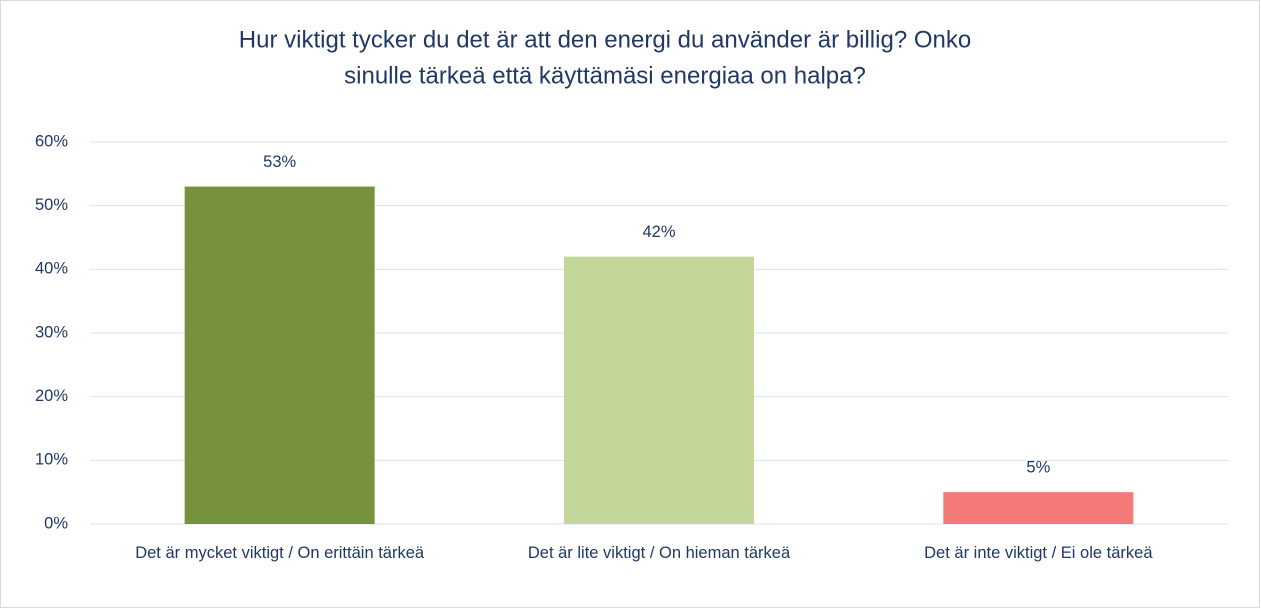 This screenshot has width=1261, height=608. What do you see at coordinates (1038, 553) in the screenshot?
I see `x-tick-label: Det är inte viktigt / Ei ole tärkeä` at bounding box center [1038, 553].